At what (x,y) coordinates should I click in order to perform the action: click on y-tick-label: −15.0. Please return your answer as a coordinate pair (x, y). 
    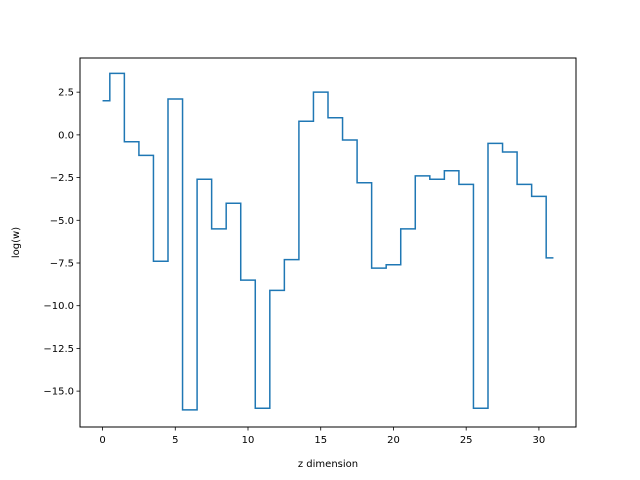
    Looking at the image, I should click on (58, 392).